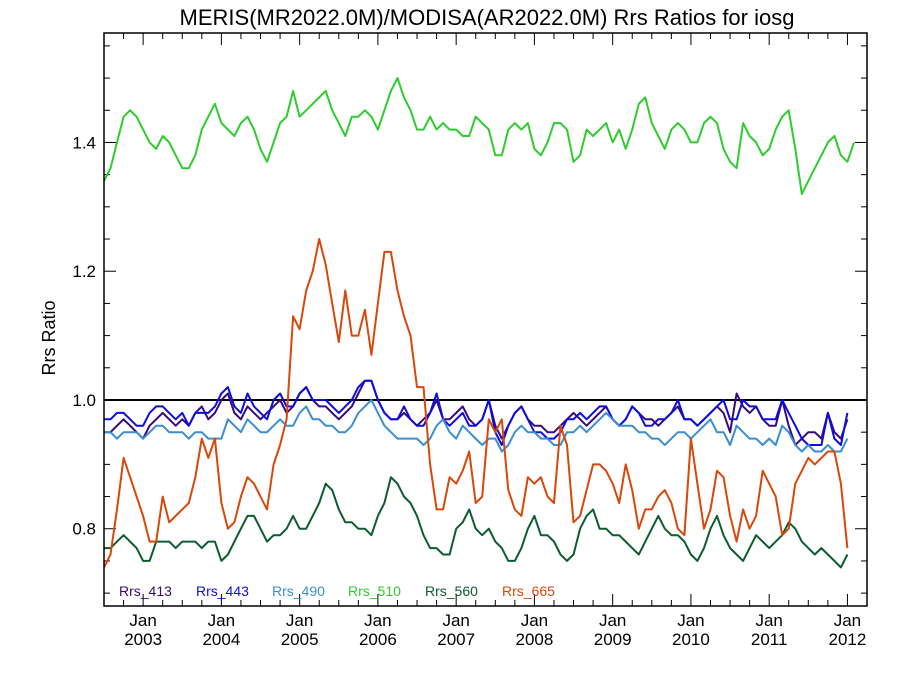 Image resolution: width=900 pixels, height=675 pixels. What do you see at coordinates (300, 639) in the screenshot?
I see `x-tick-label-year: 2005` at bounding box center [300, 639].